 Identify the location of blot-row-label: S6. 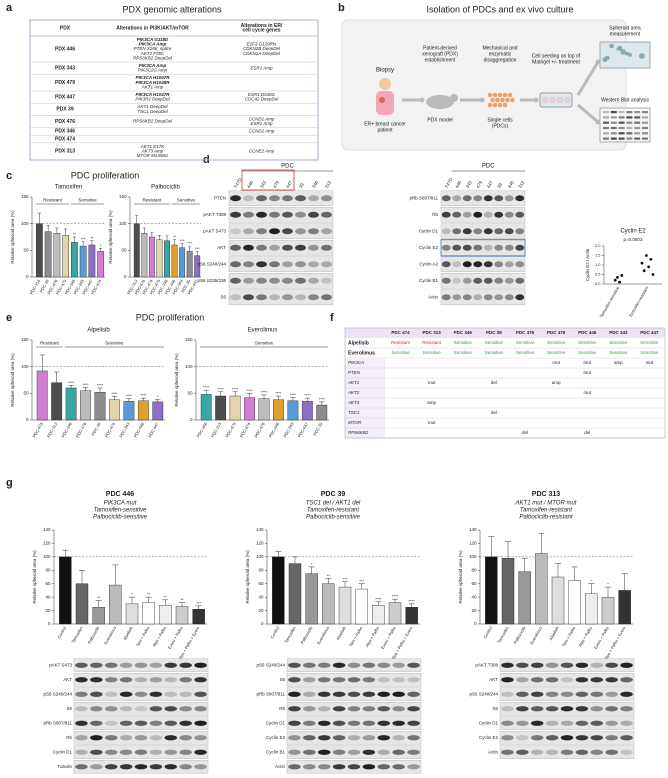
(495, 708).